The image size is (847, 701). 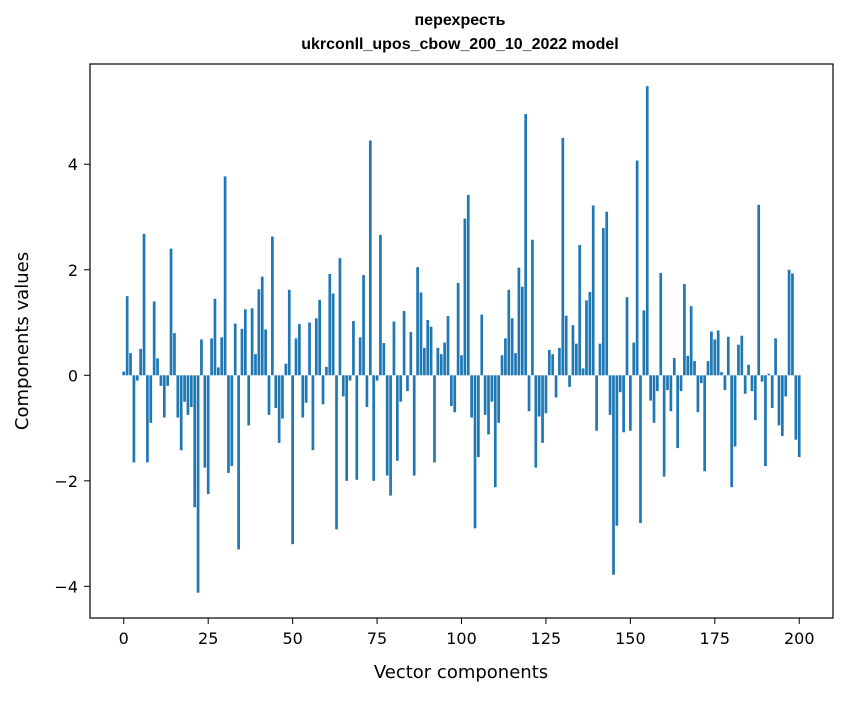 What do you see at coordinates (124, 638) in the screenshot?
I see `x-tick-label-0: 0` at bounding box center [124, 638].